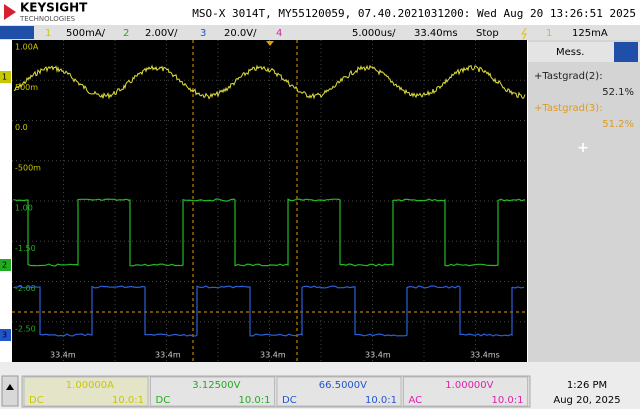  What do you see at coordinates (416, 400) in the screenshot?
I see `channel-coupling: AC` at bounding box center [416, 400].